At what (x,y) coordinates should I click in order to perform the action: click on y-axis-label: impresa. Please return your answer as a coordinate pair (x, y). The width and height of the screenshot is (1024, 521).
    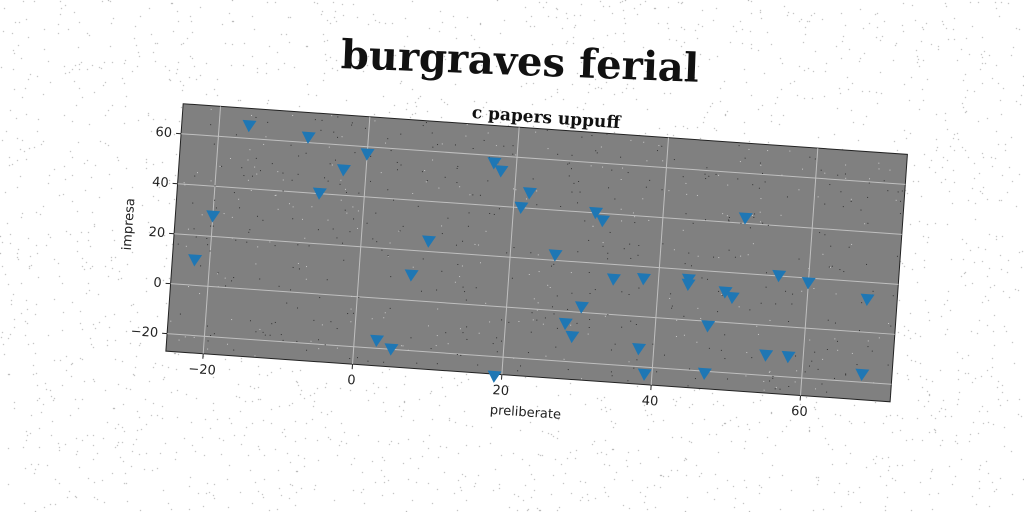
    Looking at the image, I should click on (129, 224).